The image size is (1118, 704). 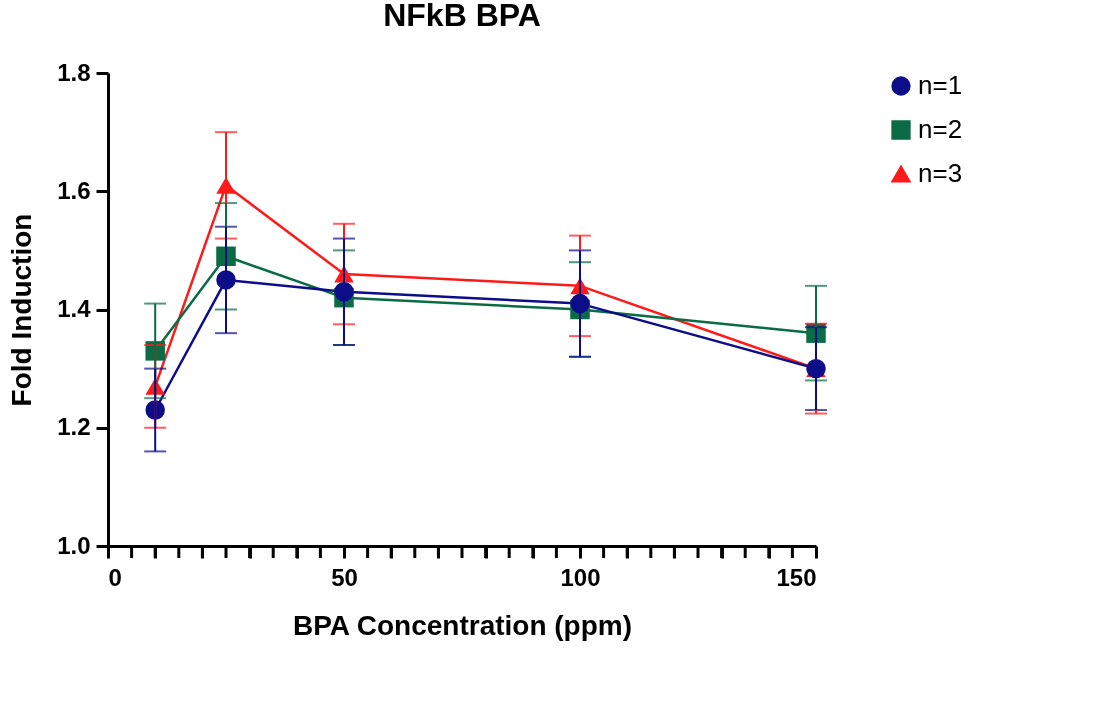 What do you see at coordinates (580, 577) in the screenshot?
I see `x-tick-label: 100` at bounding box center [580, 577].